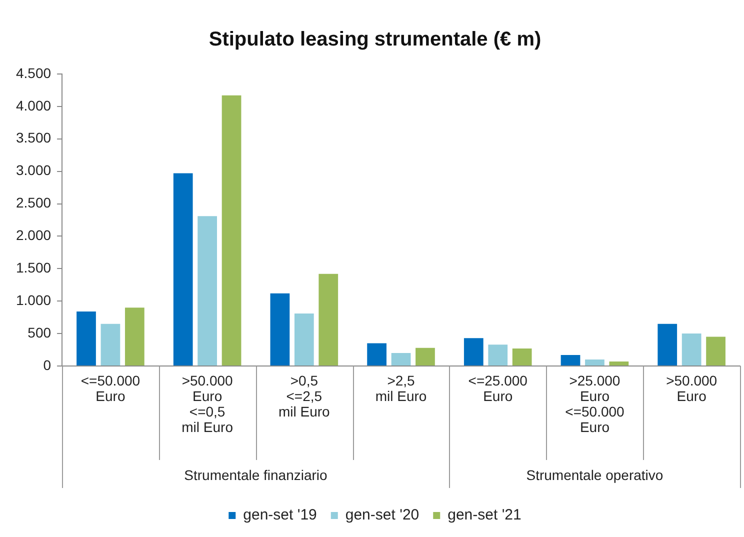 Image resolution: width=744 pixels, height=537 pixels. Describe the element at coordinates (692, 388) in the screenshot. I see `x-tick-label: >50.000 Euro` at that location.